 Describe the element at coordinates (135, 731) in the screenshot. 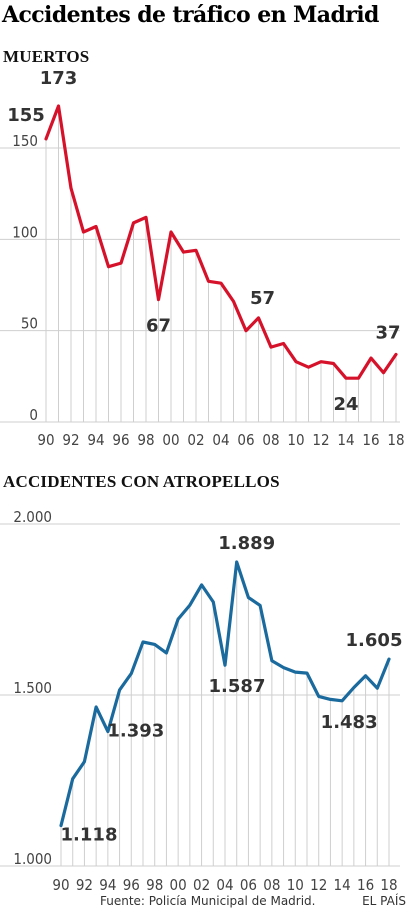

I see `atropellos-data-label: 1.393` at that location.